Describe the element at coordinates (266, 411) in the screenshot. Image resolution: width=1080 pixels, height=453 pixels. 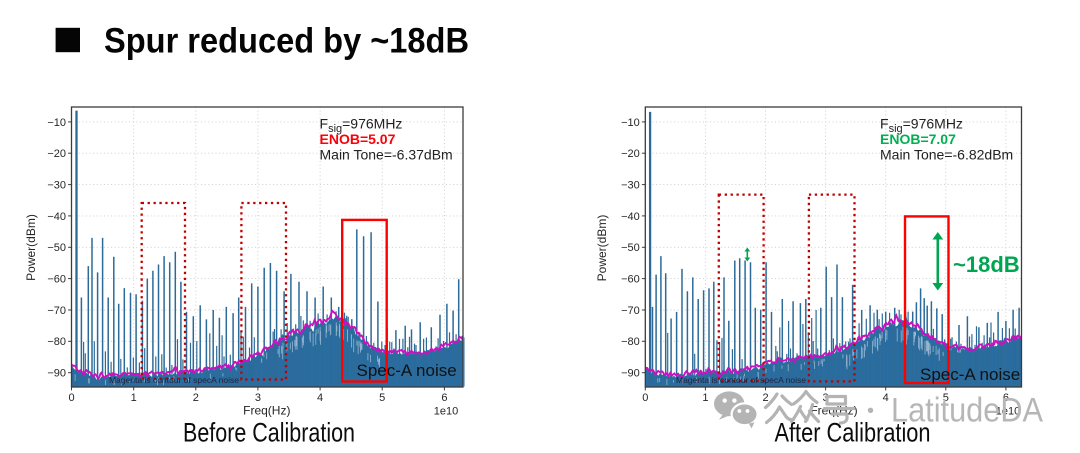
I see `svg-text: Freq(Hz)` at that location.